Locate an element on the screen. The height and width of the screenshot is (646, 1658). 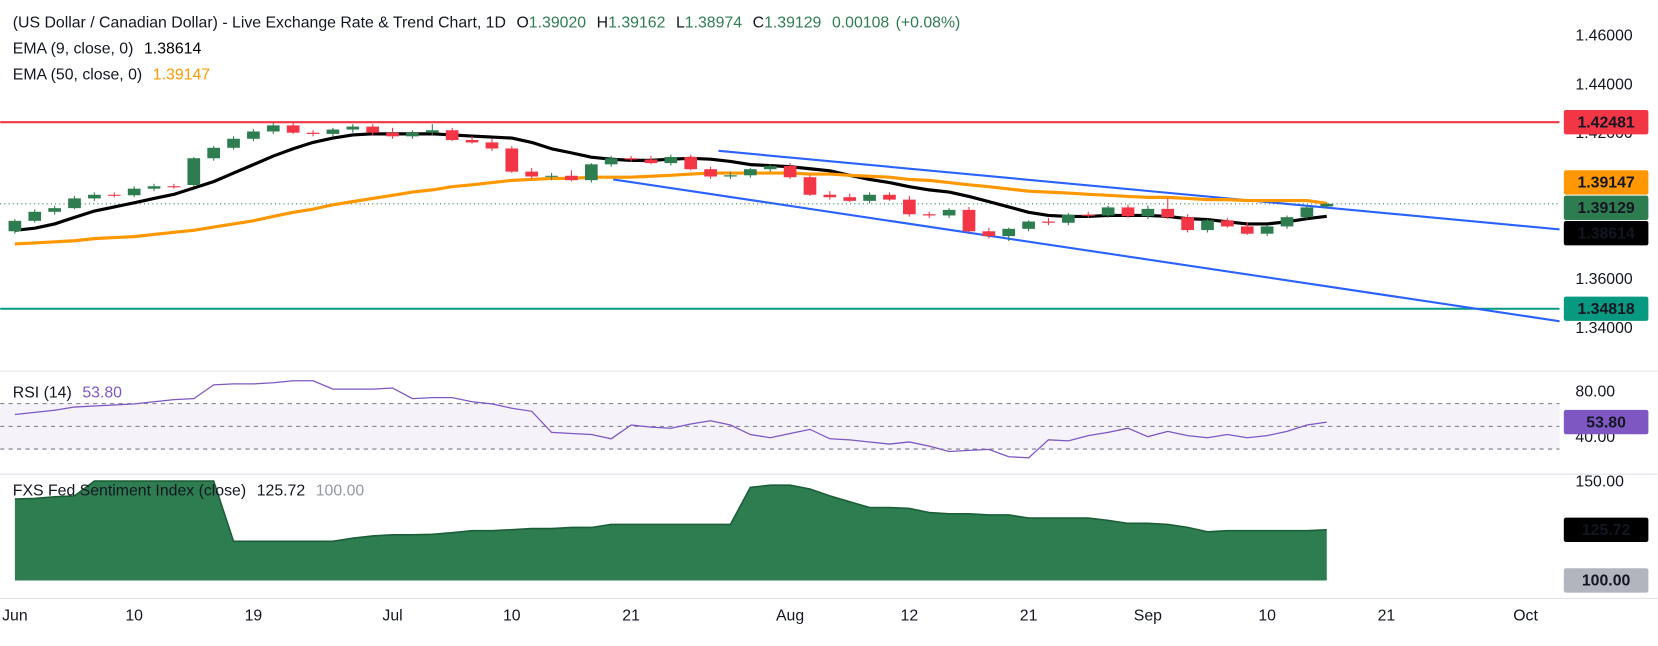
x-tick-label: Oct is located at coordinates (1525, 616).